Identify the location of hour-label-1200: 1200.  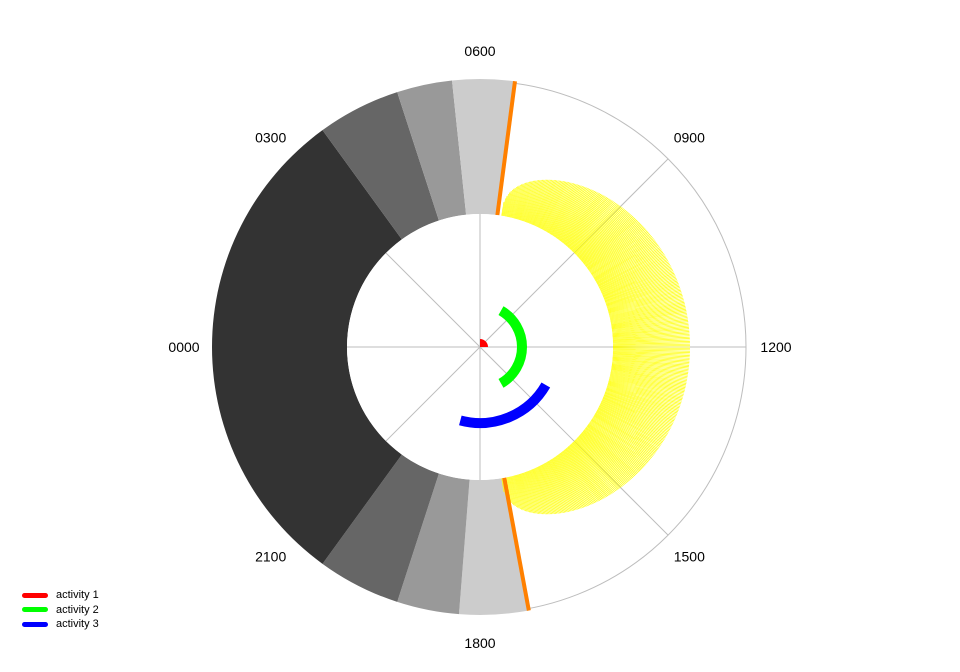
(775, 347).